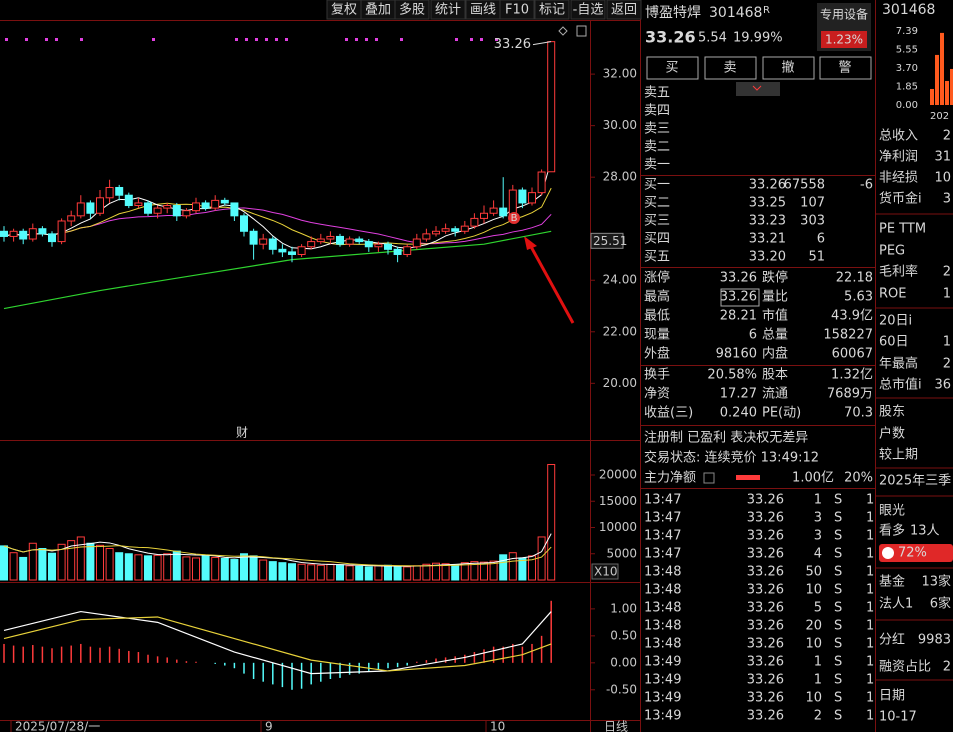  Describe the element at coordinates (767, 203) in the screenshot. I see `bid-price: 33.25` at that location.